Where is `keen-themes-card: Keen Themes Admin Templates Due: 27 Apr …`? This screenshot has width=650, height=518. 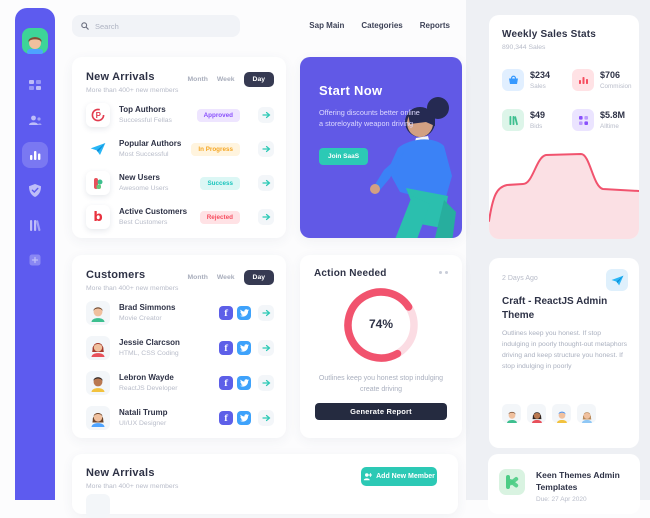 keen-themes-card: Keen Themes Admin Templates Due: 27 Apr … is located at coordinates (564, 484).